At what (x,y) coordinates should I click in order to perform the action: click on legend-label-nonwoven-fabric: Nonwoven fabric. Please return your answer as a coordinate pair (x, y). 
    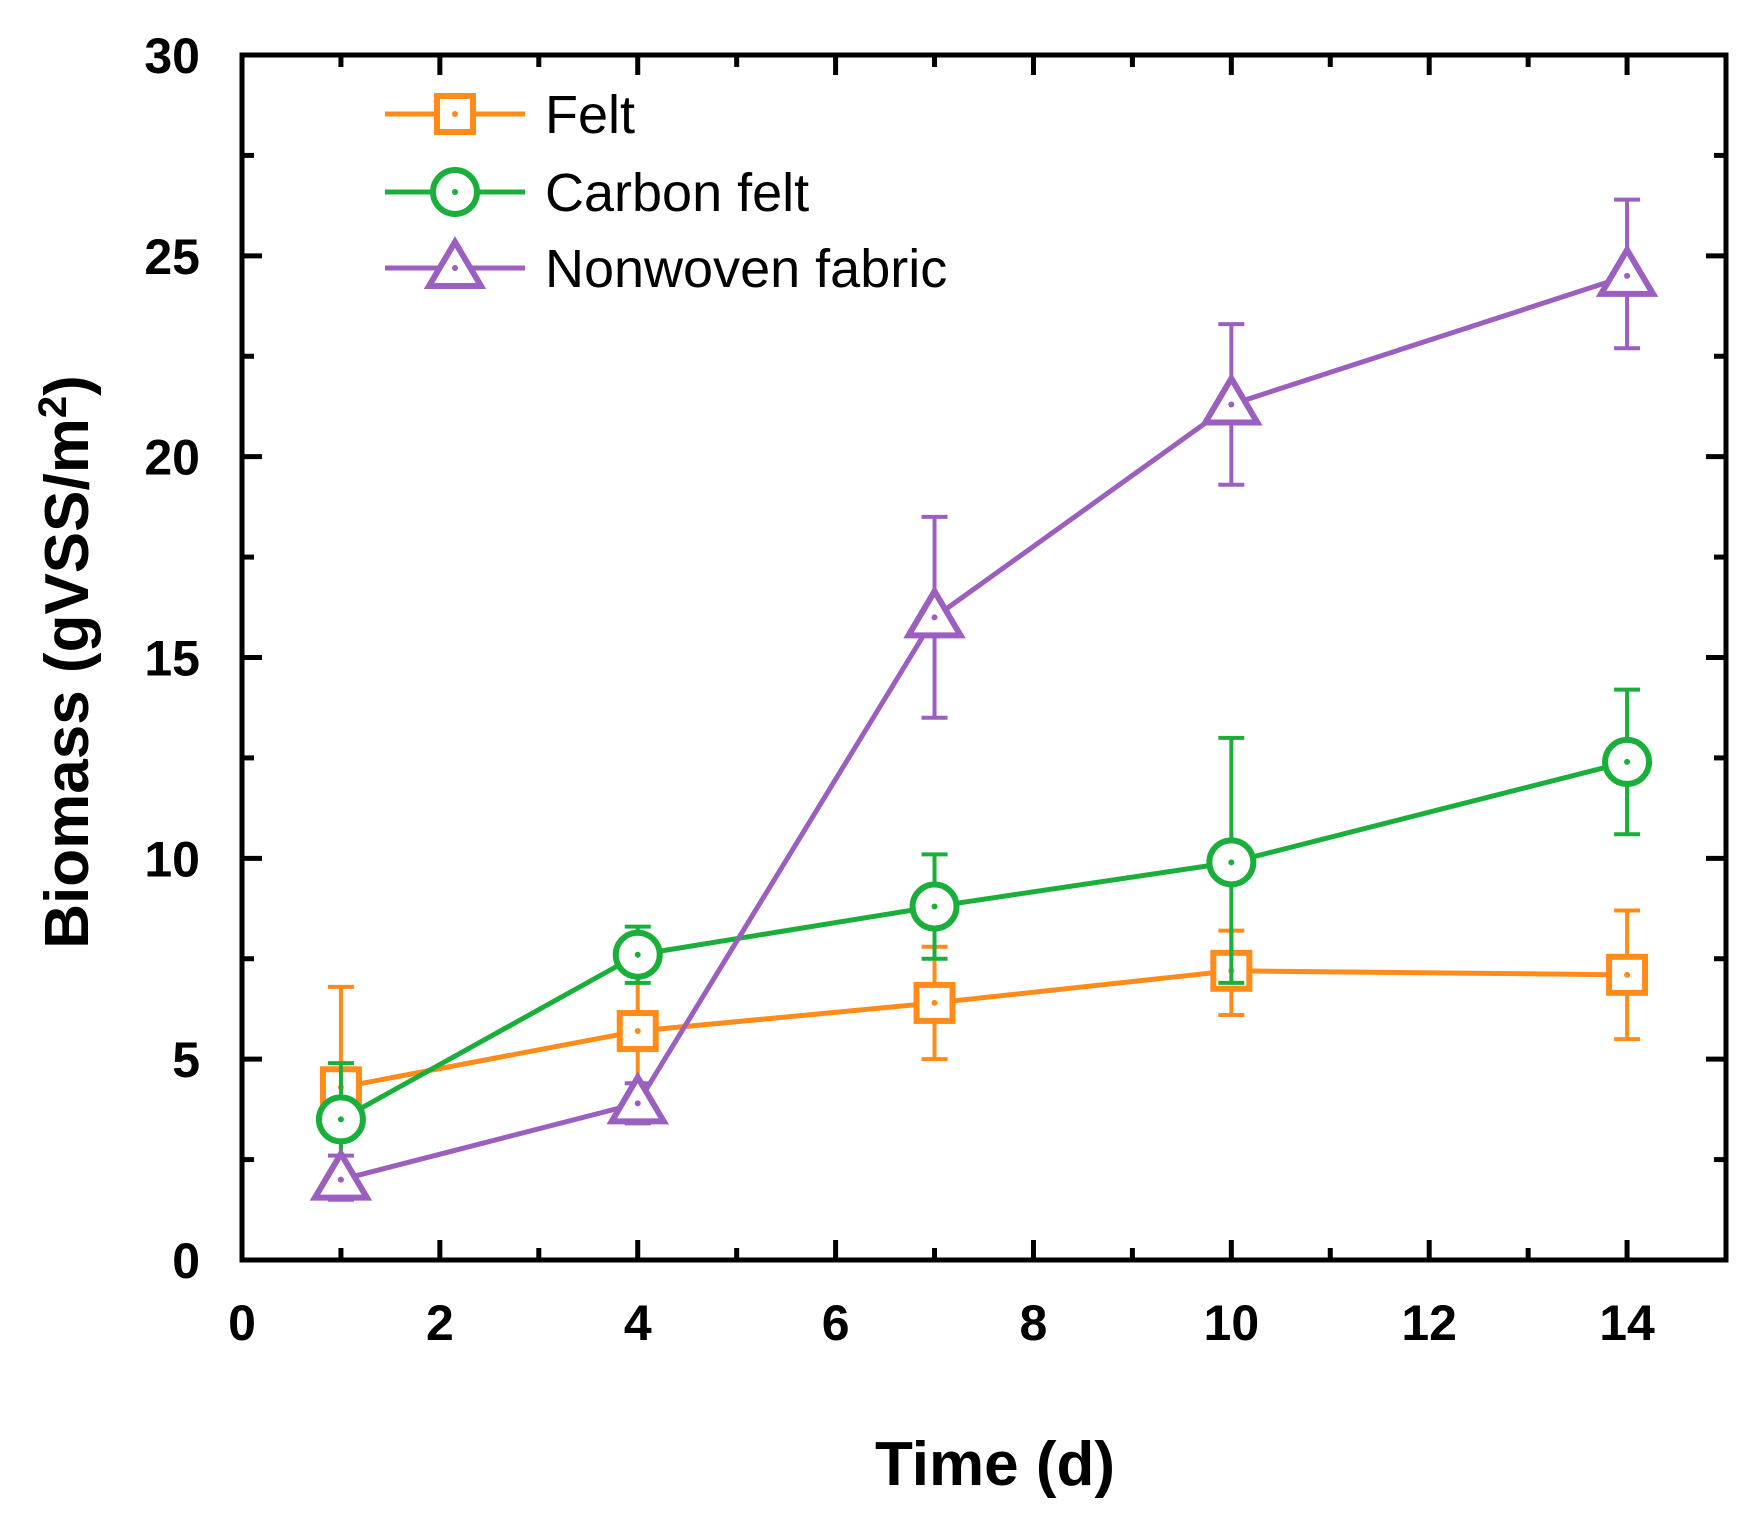
    Looking at the image, I should click on (746, 269).